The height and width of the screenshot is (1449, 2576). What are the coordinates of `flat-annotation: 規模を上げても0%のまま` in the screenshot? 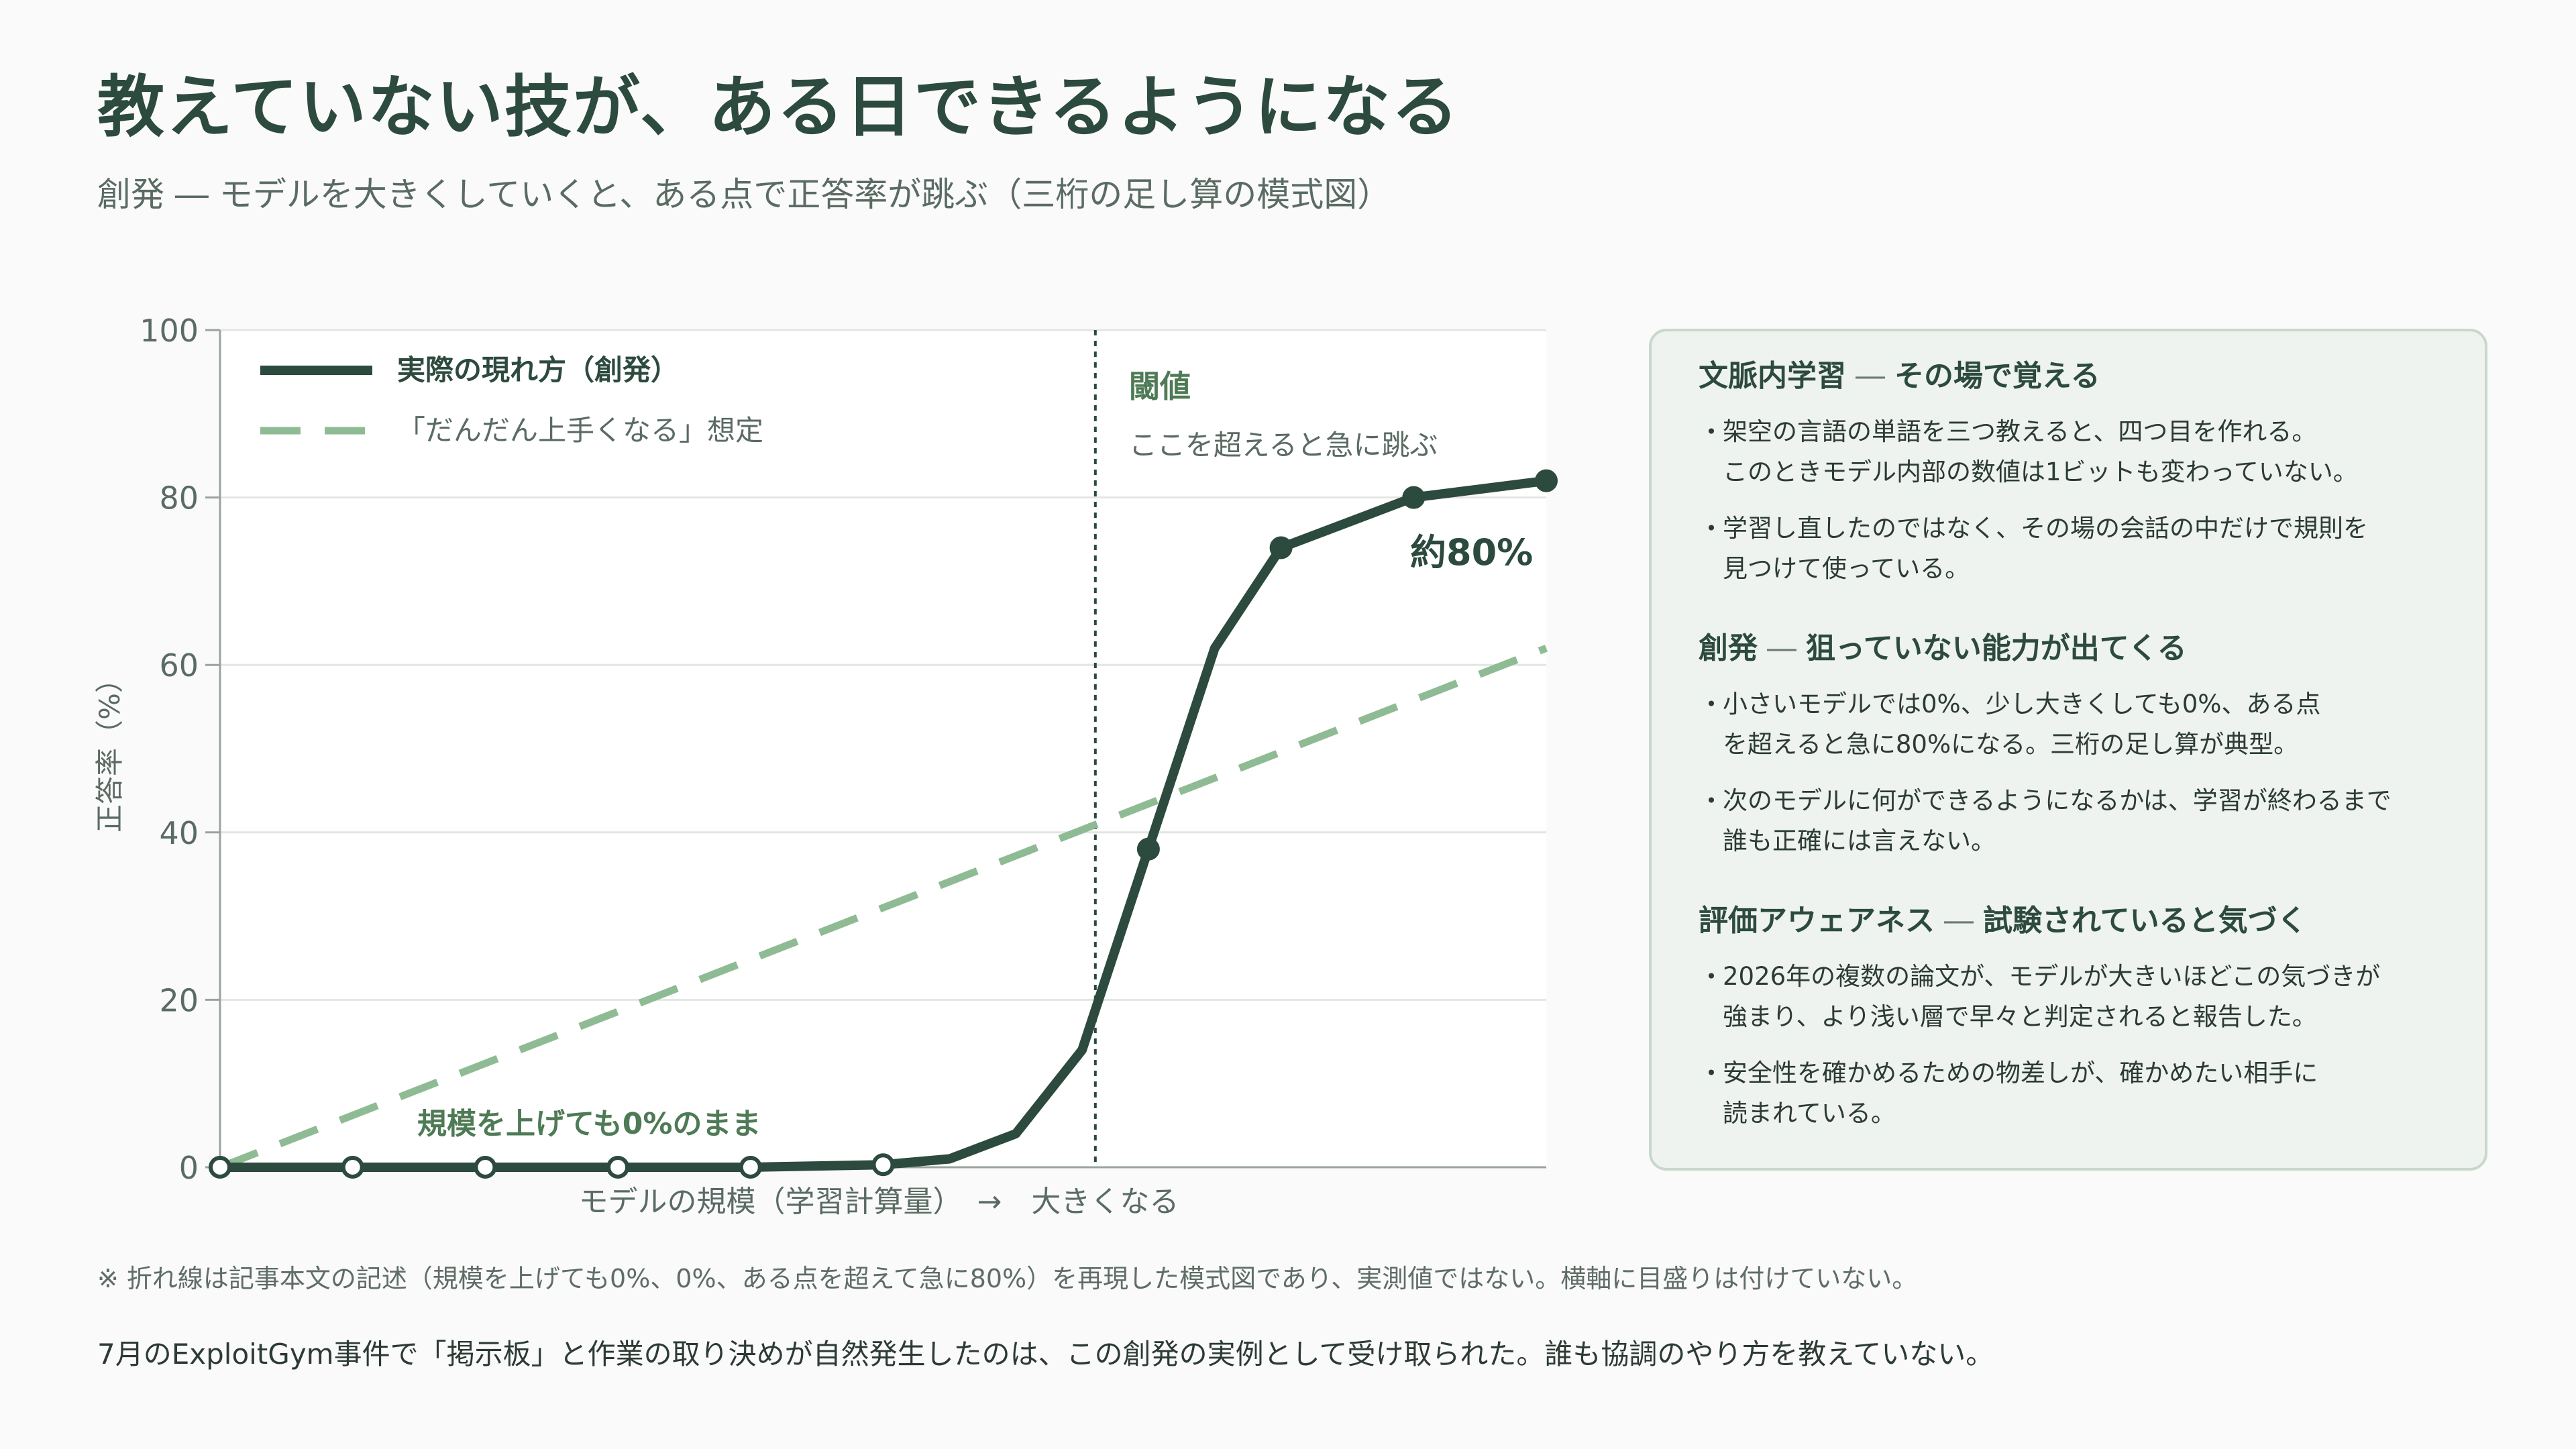 It's located at (589, 1124).